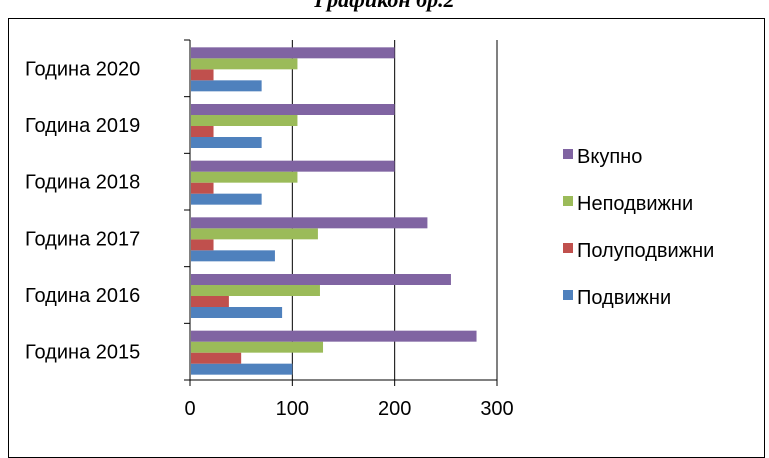 Image resolution: width=769 pixels, height=458 pixels. Describe the element at coordinates (645, 251) in the screenshot. I see `legend-label: Полуподвижни` at that location.